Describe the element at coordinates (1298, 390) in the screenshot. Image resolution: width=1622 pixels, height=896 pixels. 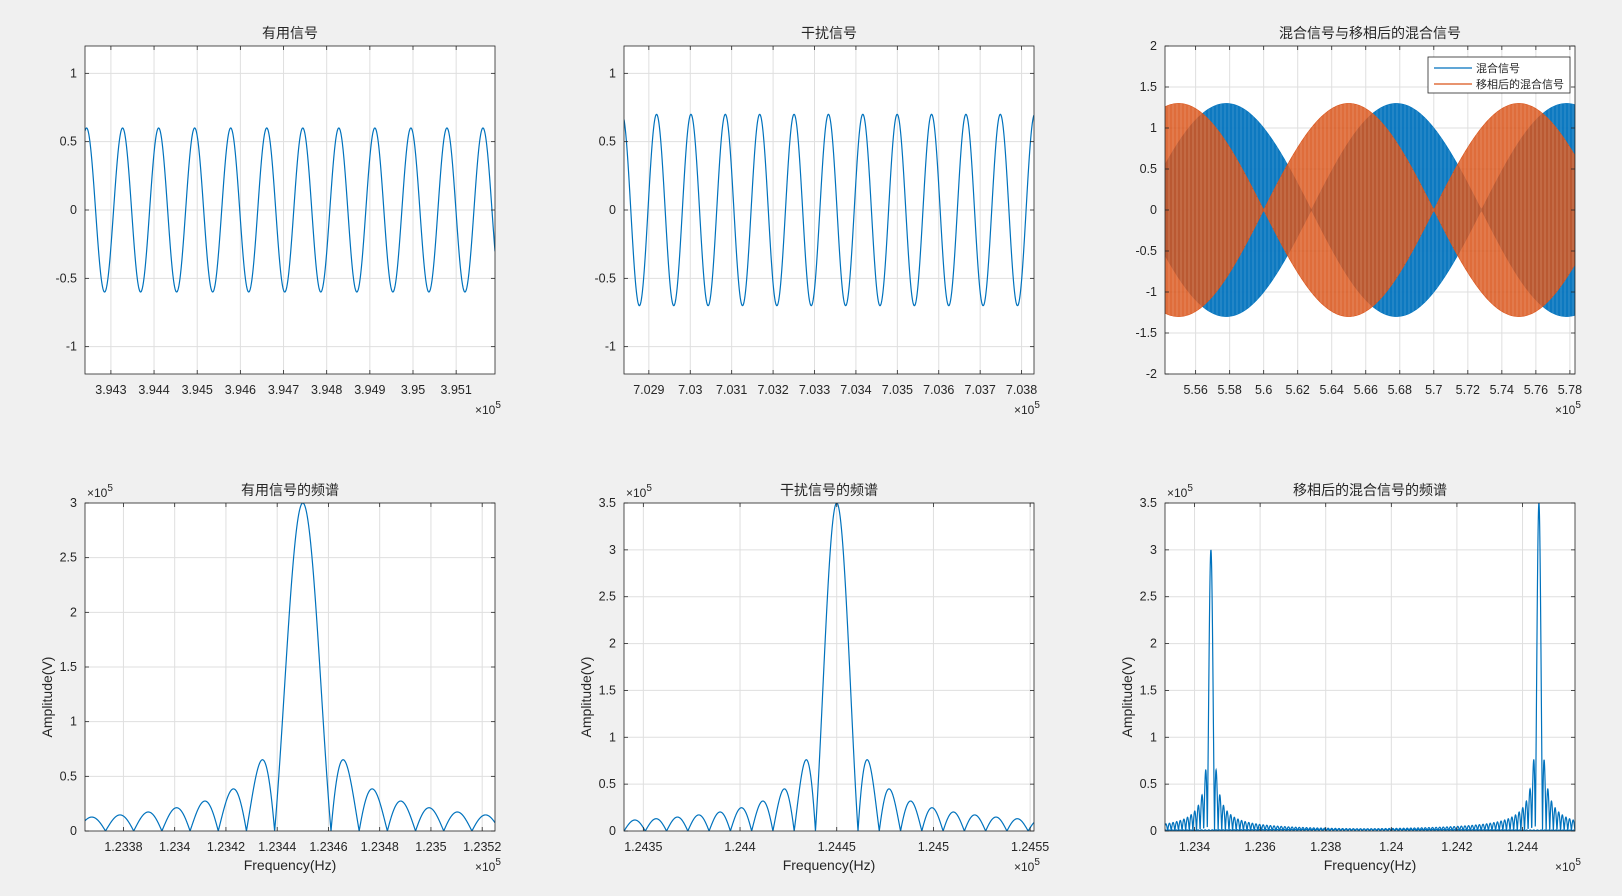
I see `x-tick-label: 5.62` at that location.